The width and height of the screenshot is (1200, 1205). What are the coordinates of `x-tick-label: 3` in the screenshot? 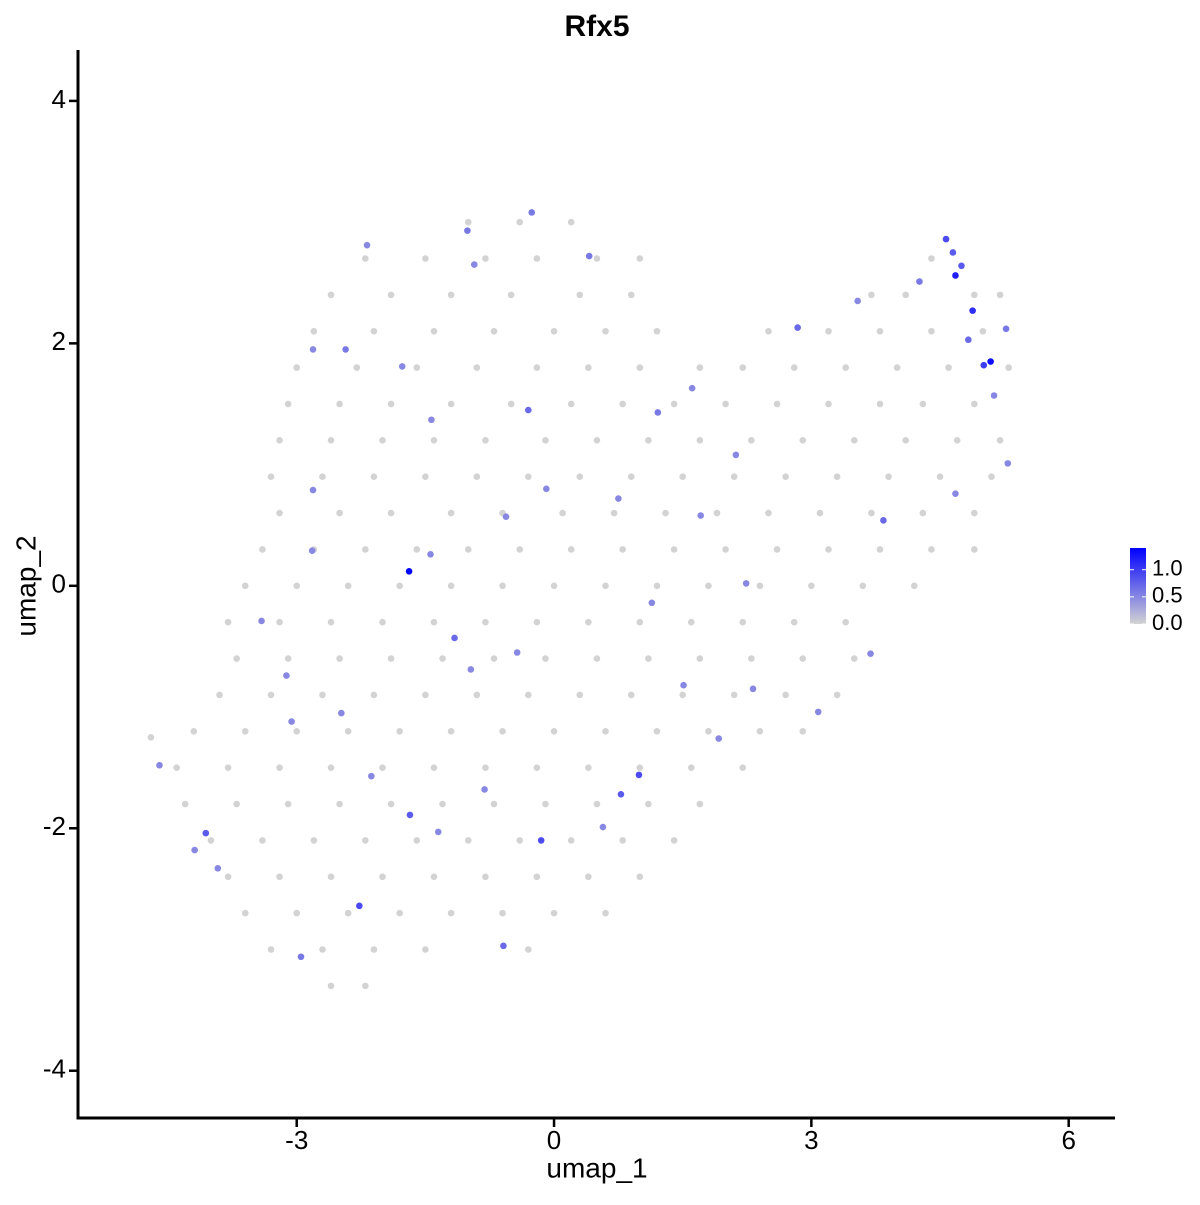 It's located at (811, 1140).